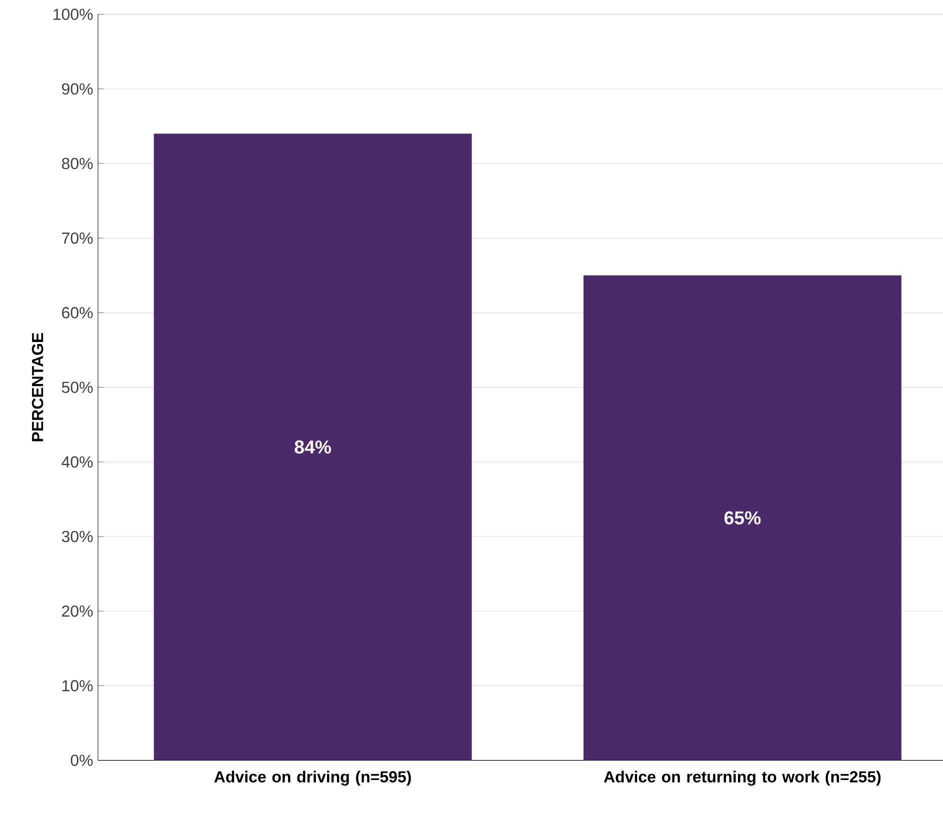 Image resolution: width=943 pixels, height=827 pixels. Describe the element at coordinates (77, 238) in the screenshot. I see `y-tick-label: 70%` at that location.